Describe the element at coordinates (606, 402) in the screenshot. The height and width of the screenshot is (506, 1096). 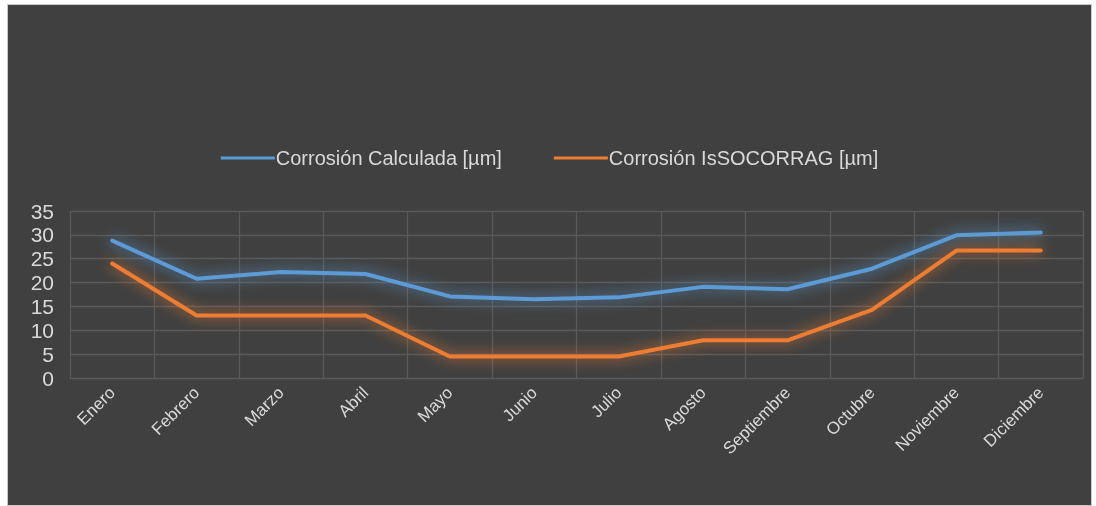
I see `x-tick-label: Julio` at that location.